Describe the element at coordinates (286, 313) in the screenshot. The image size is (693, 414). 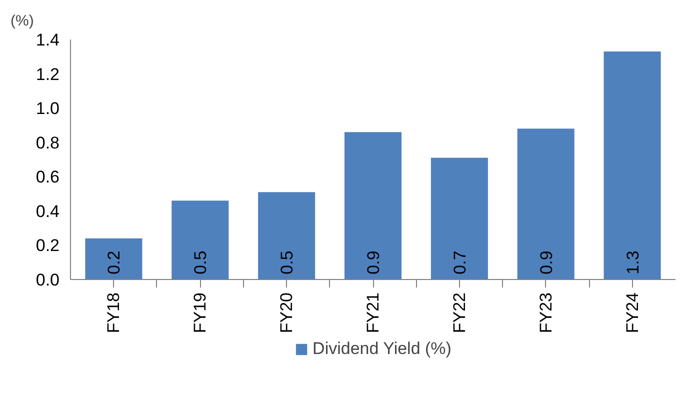
I see `x-tick-label: FY20` at that location.